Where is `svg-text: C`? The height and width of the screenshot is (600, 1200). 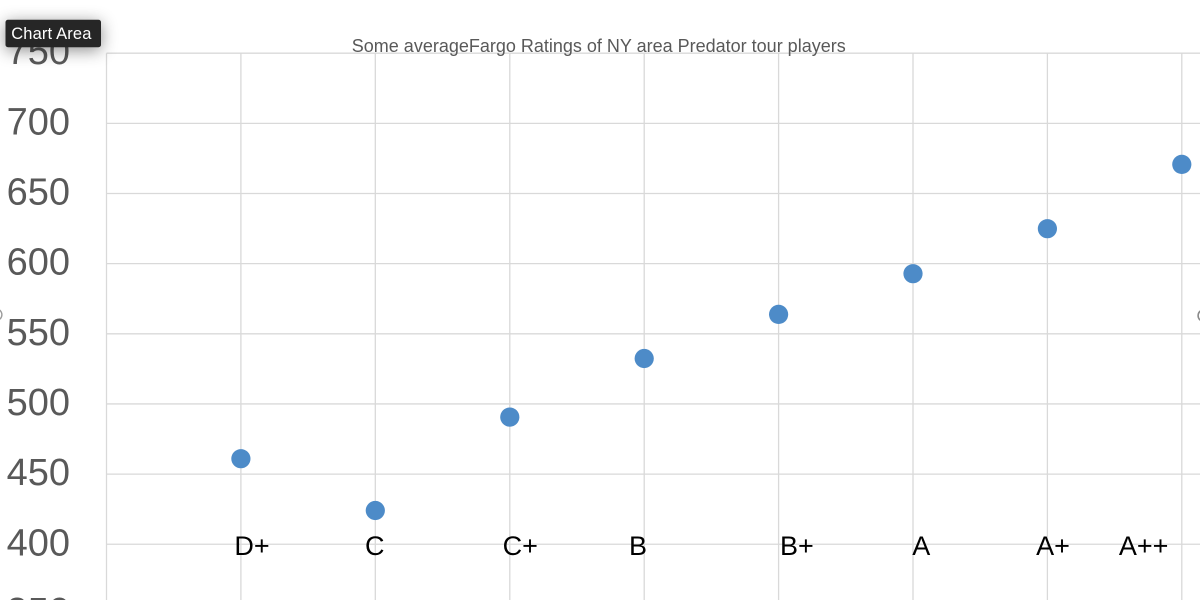 svg-text: C is located at coordinates (375, 546).